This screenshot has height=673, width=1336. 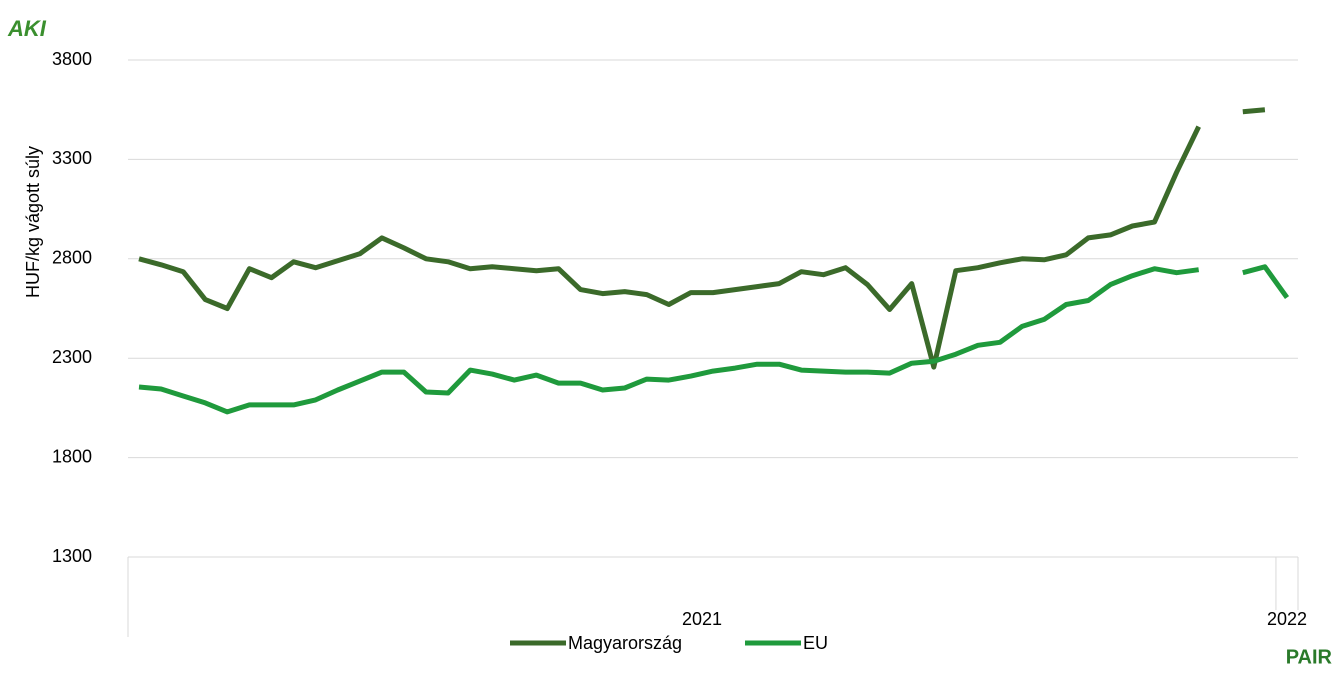 I want to click on y-tick-label: 3300, so click(x=72, y=158).